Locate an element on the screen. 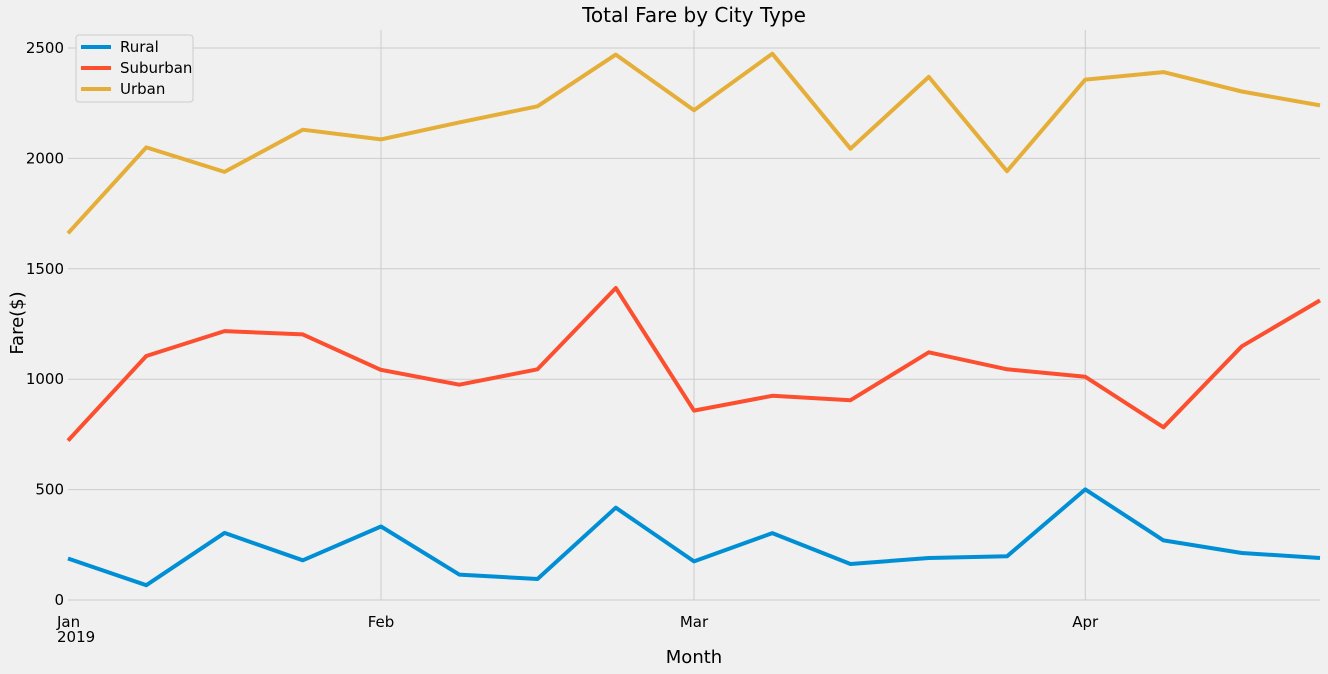 The image size is (1328, 674). y-tick-label: 2500 is located at coordinates (45, 48).